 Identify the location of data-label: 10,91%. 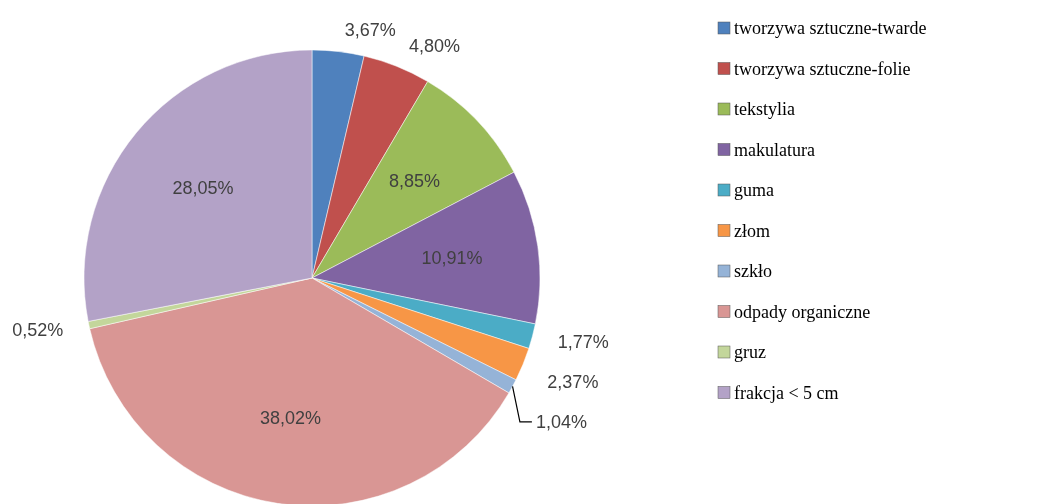
(452, 258).